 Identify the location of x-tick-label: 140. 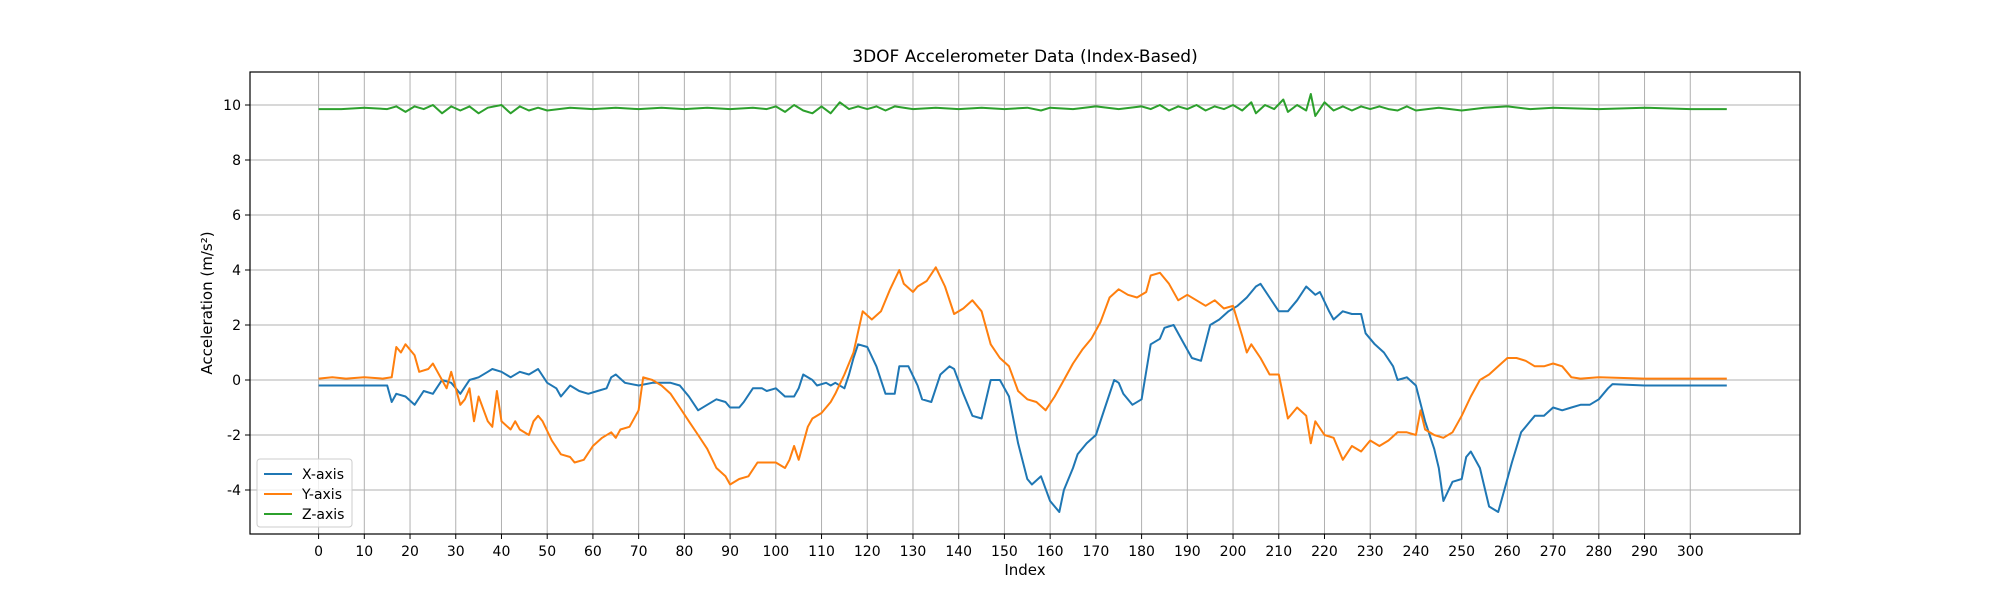
(958, 552).